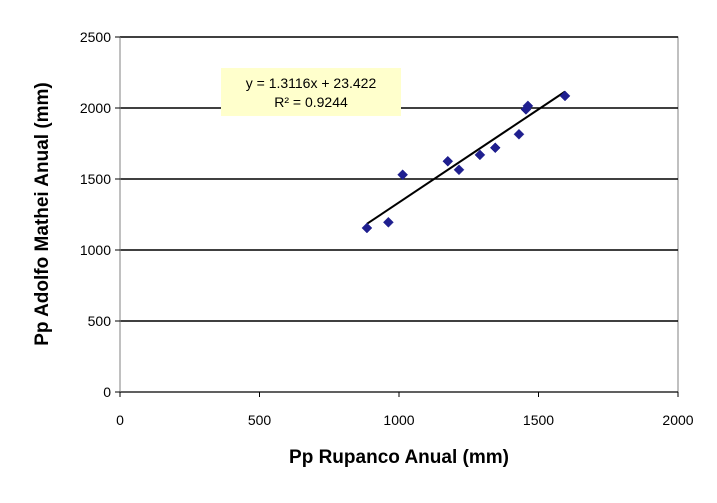 The width and height of the screenshot is (717, 503). Describe the element at coordinates (538, 420) in the screenshot. I see `x-tick-label-3: 1500` at that location.